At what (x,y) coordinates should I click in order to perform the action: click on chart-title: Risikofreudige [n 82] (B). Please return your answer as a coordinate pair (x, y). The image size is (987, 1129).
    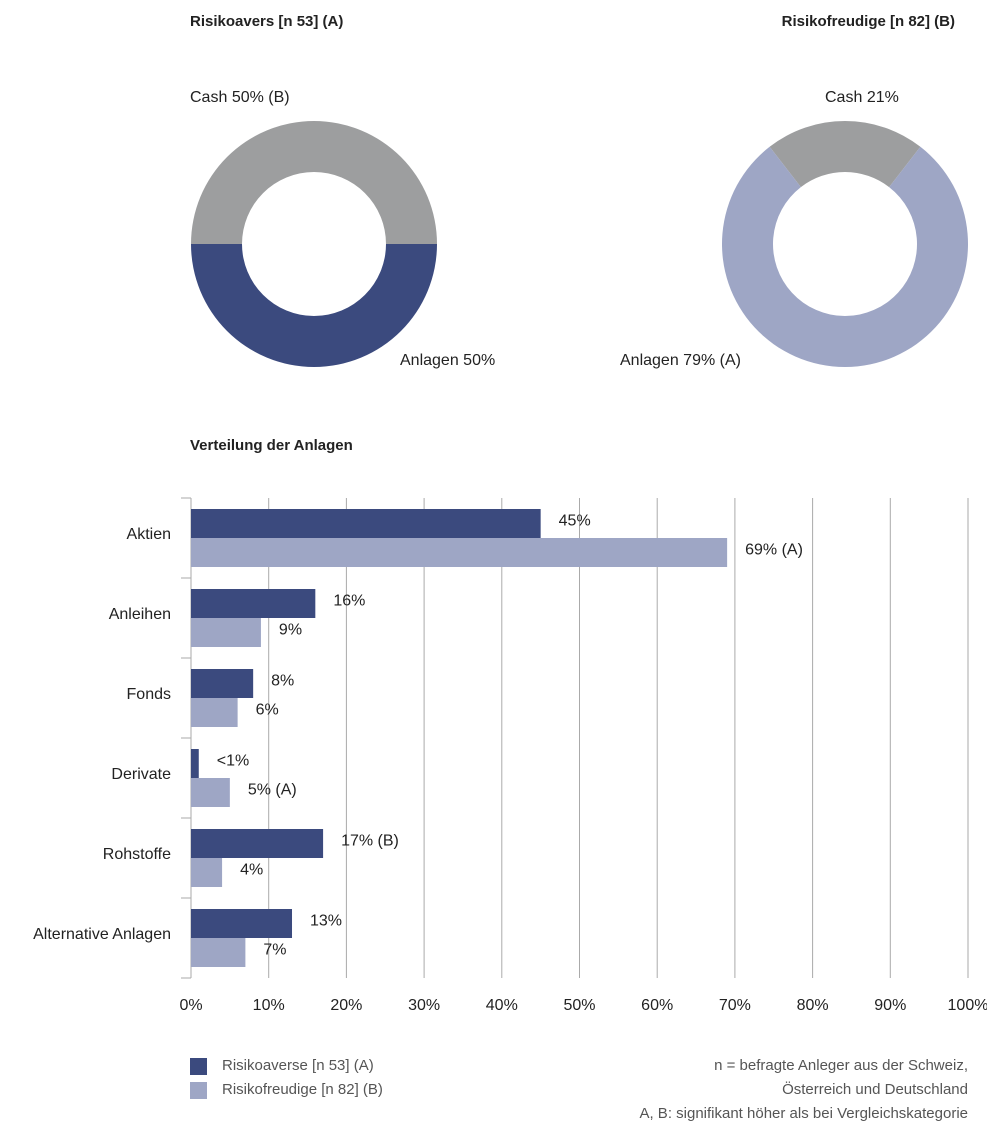
    Looking at the image, I should click on (868, 21).